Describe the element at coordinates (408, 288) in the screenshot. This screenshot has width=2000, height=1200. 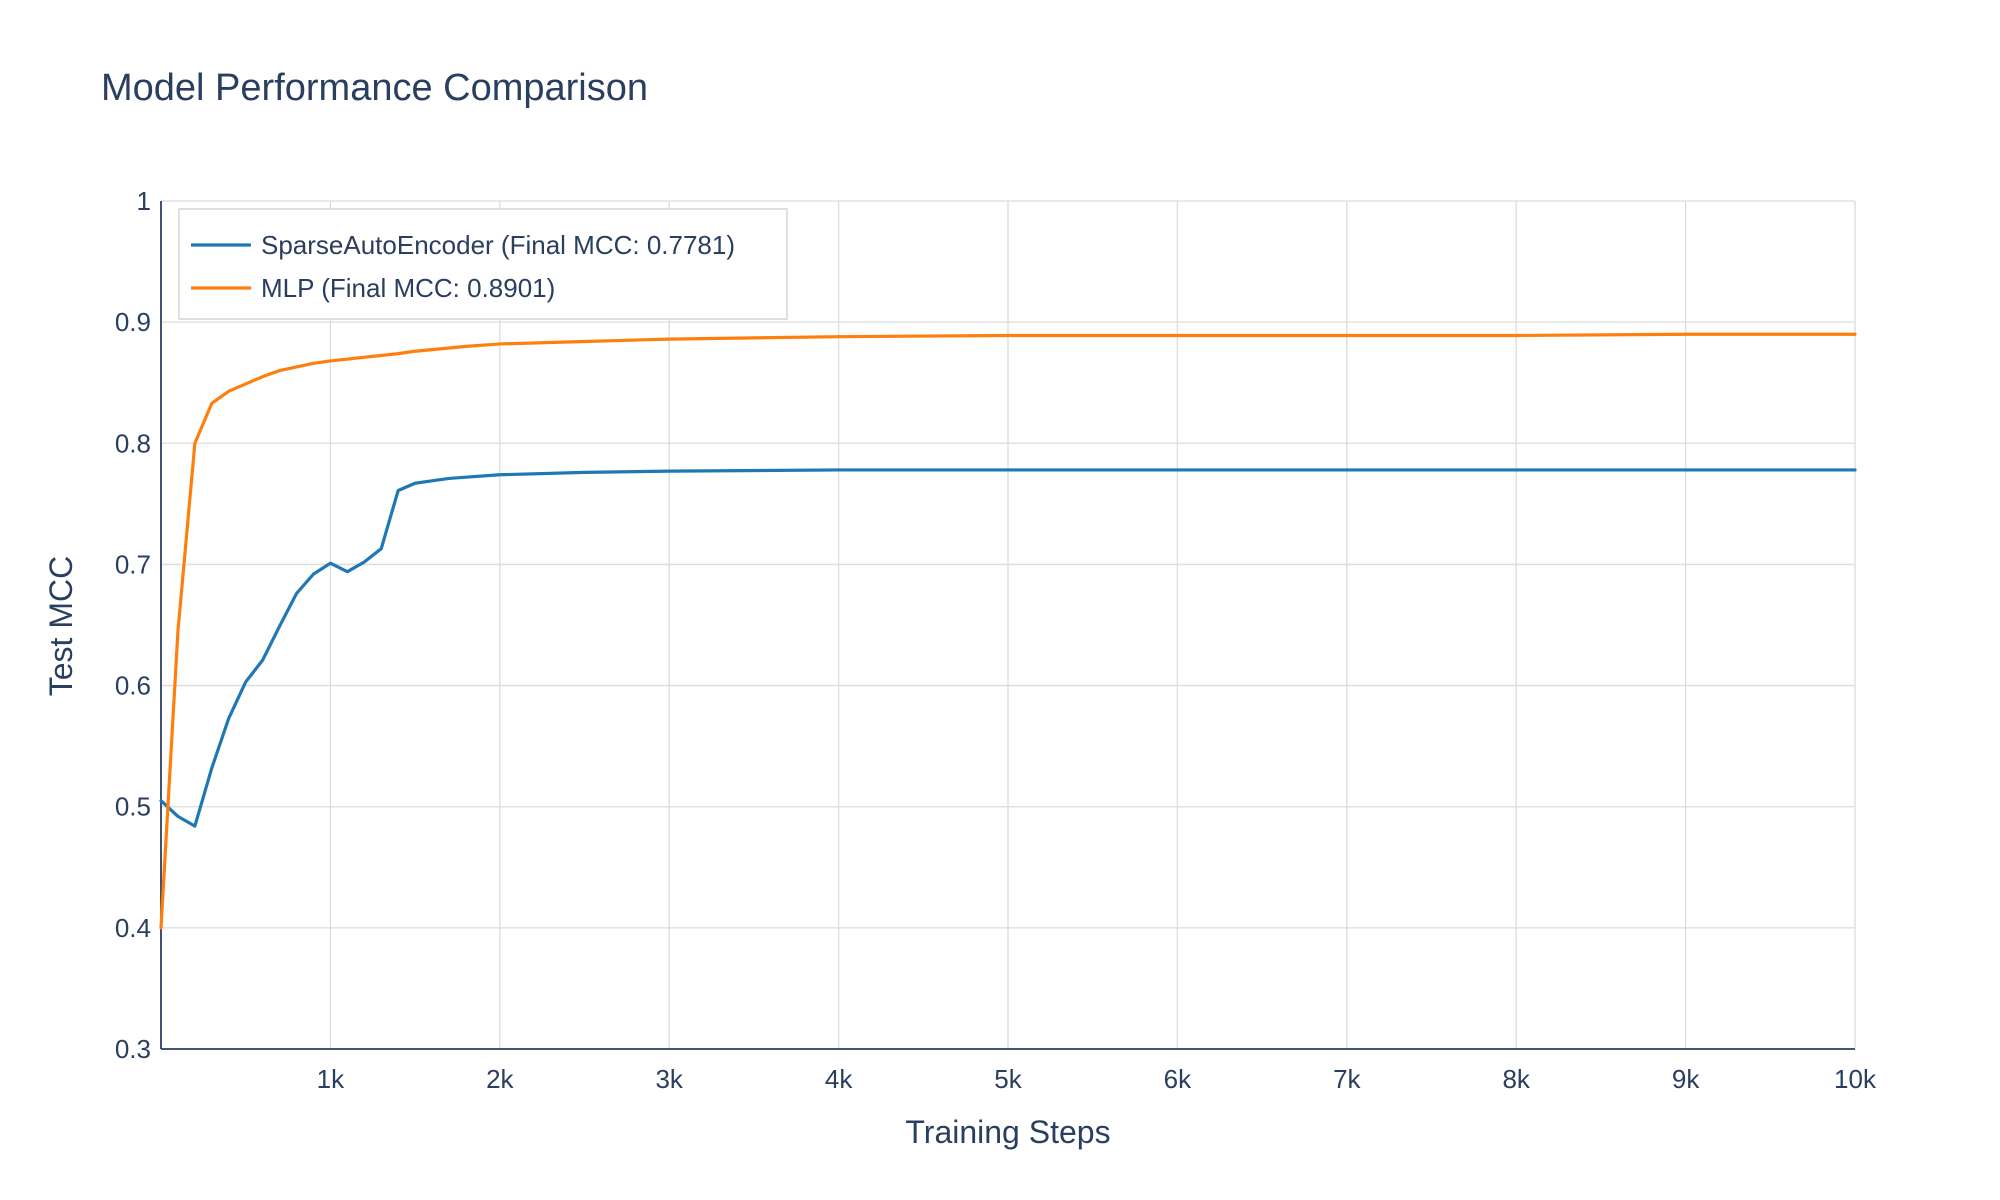
I see `legend-label-1: MLP (Final MCC: 0.8901)` at that location.